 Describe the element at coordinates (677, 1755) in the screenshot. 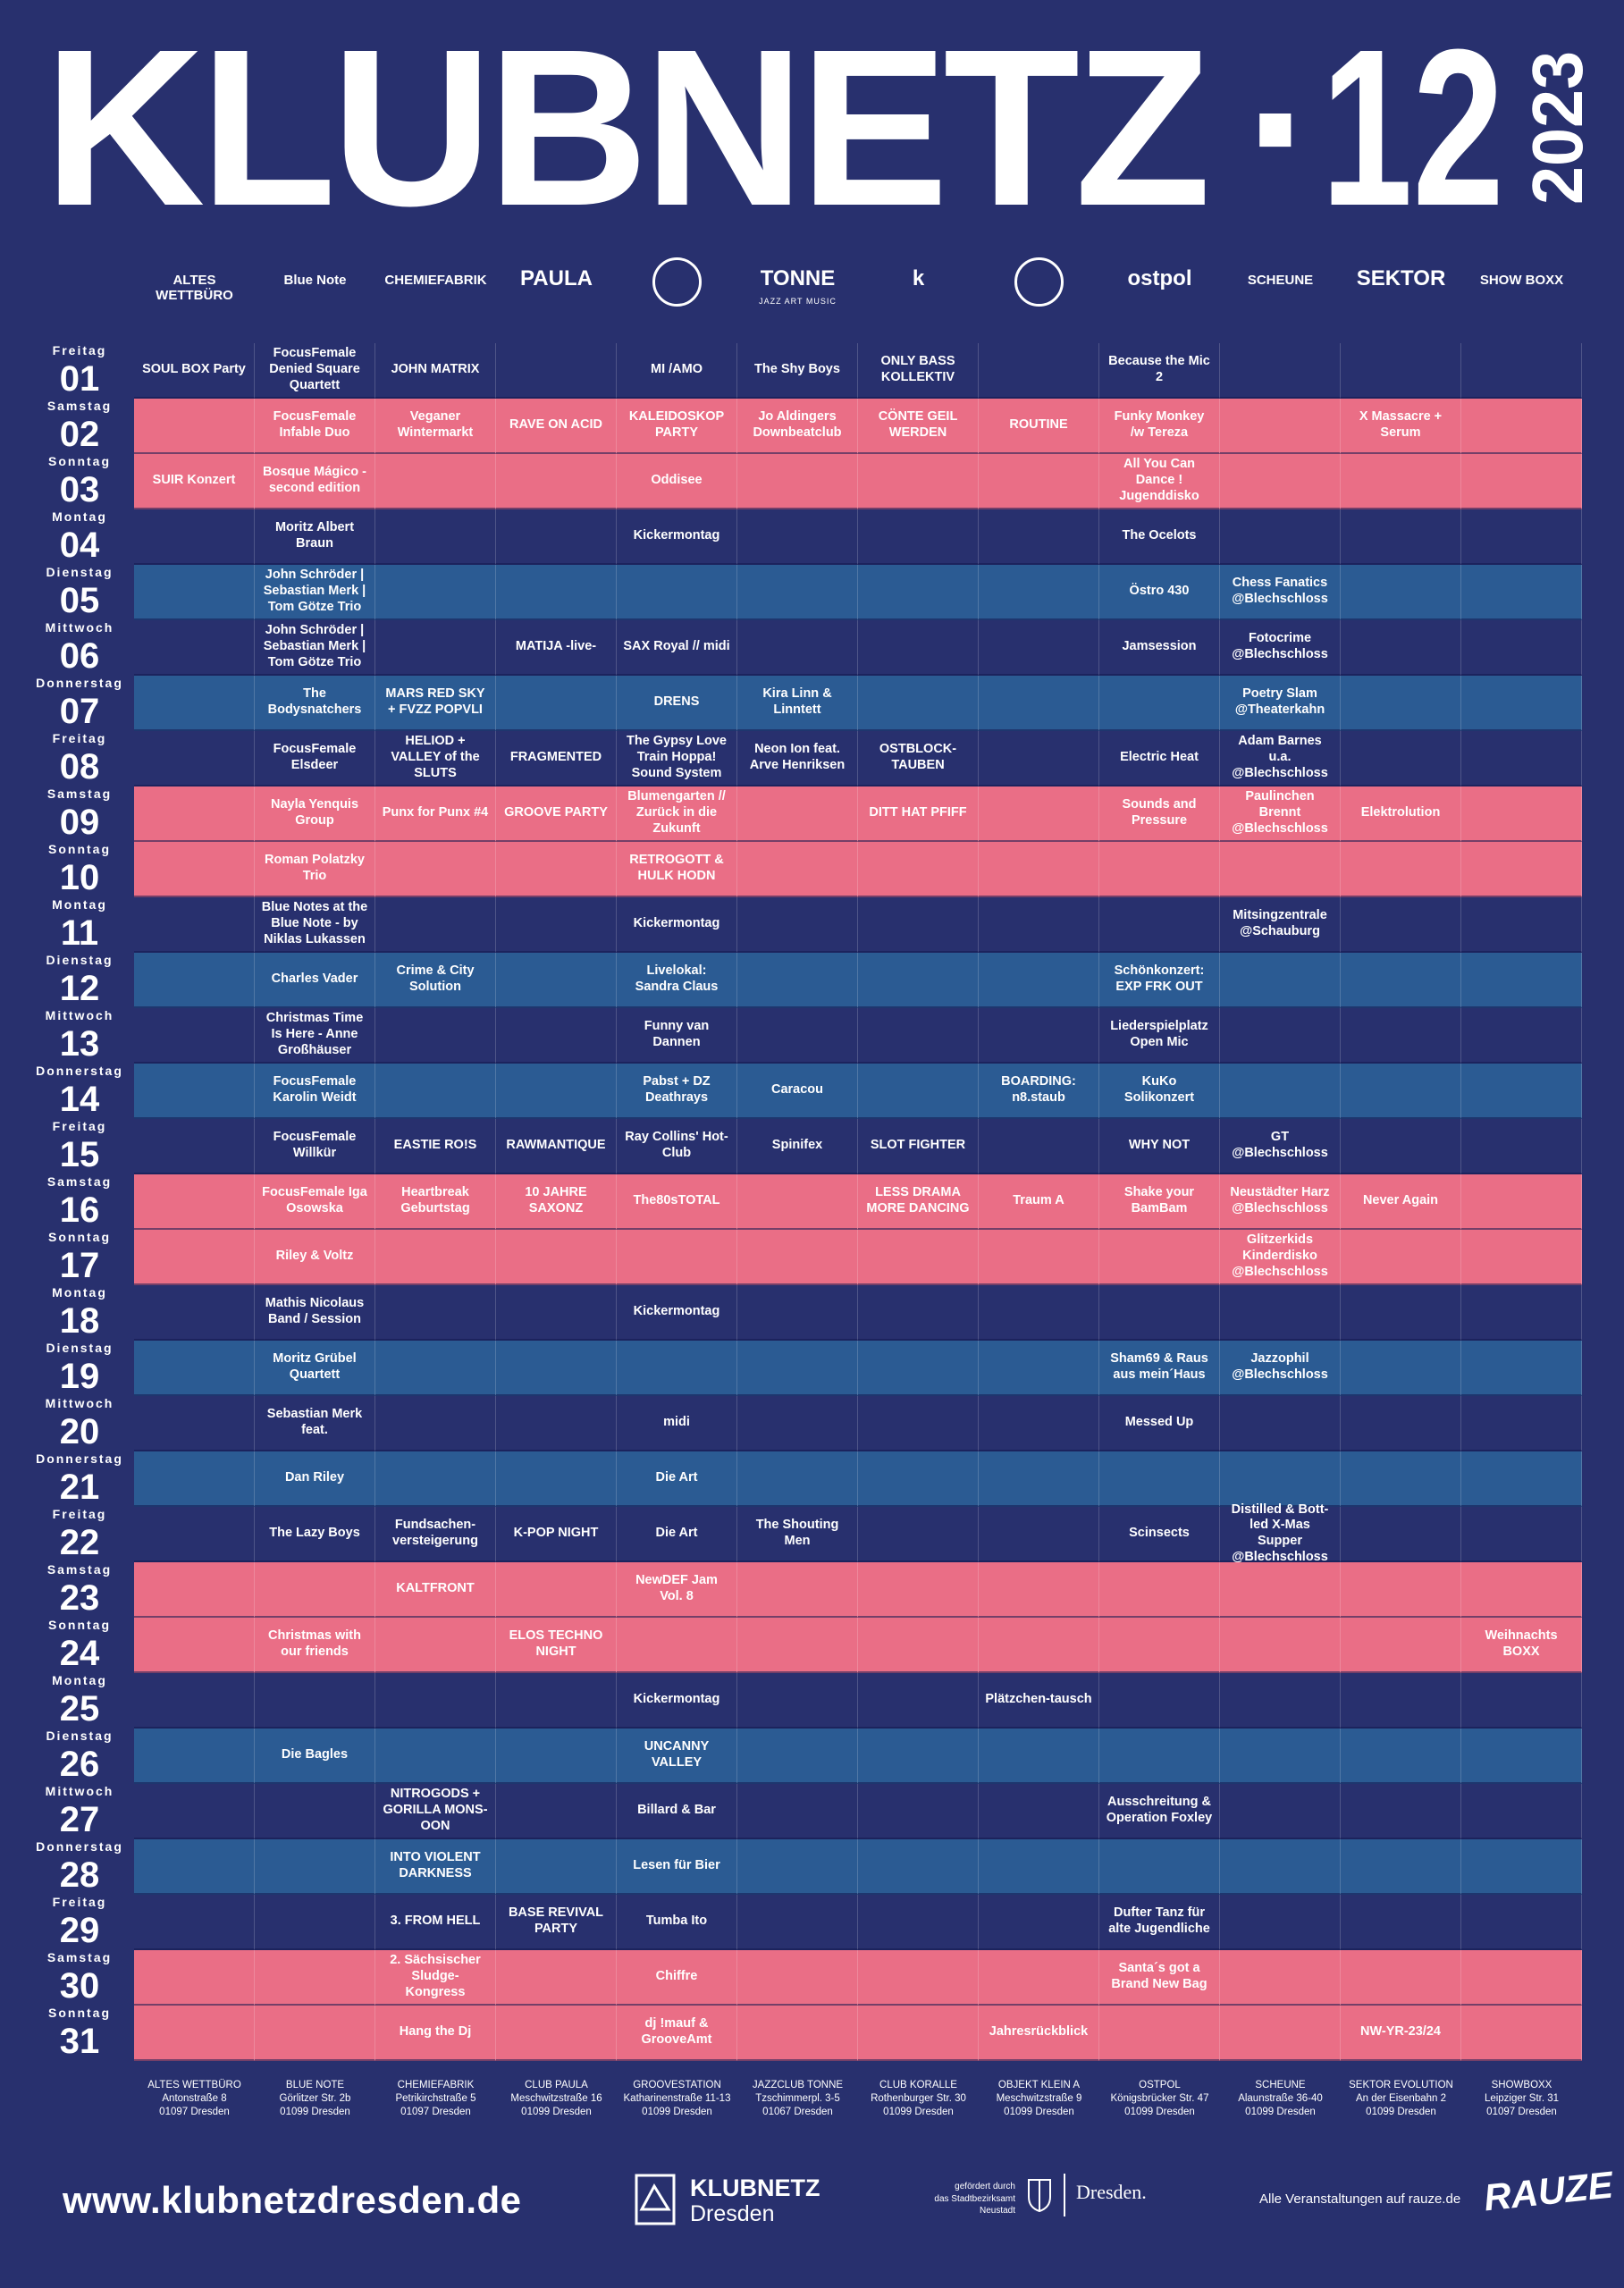

I see `event-name: UNCANNY VALLEY` at that location.